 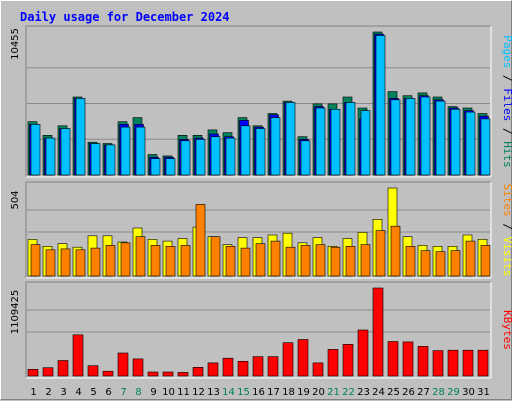 I want to click on x-tick-label-day-15: 15, so click(x=243, y=392).